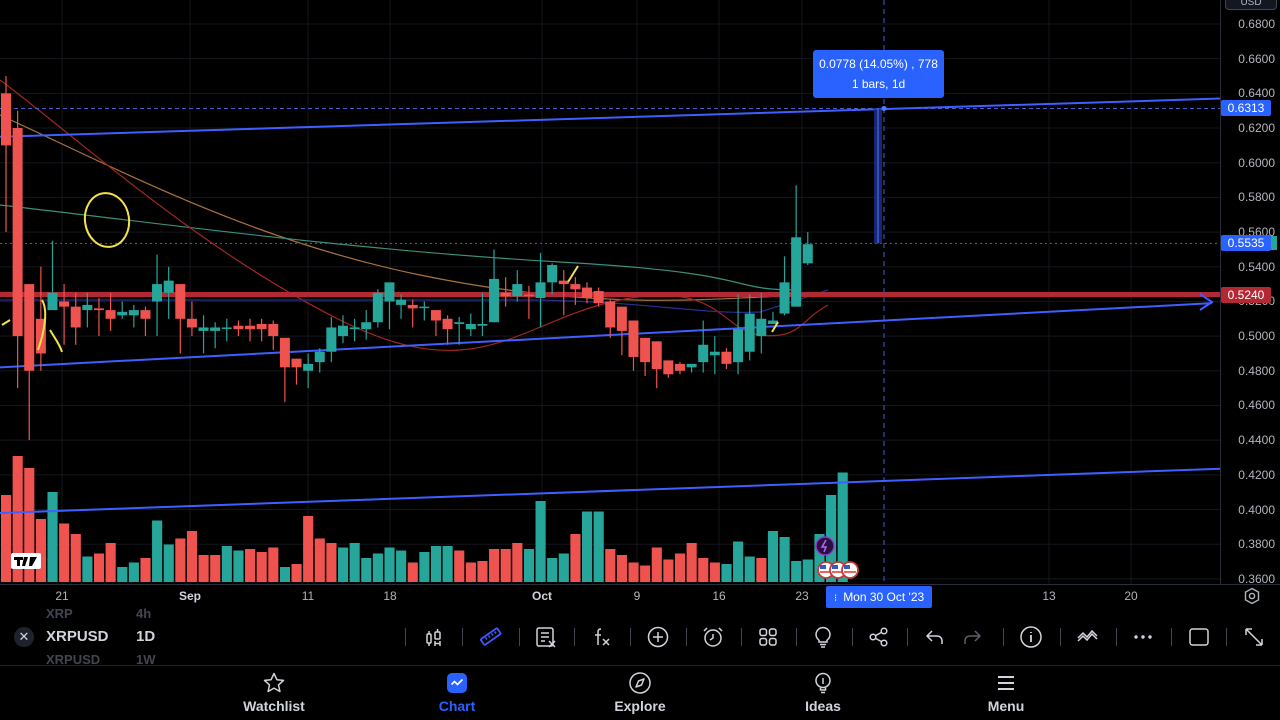 The height and width of the screenshot is (720, 1280). What do you see at coordinates (274, 692) in the screenshot?
I see `nav-watchlist: Watchlist` at bounding box center [274, 692].